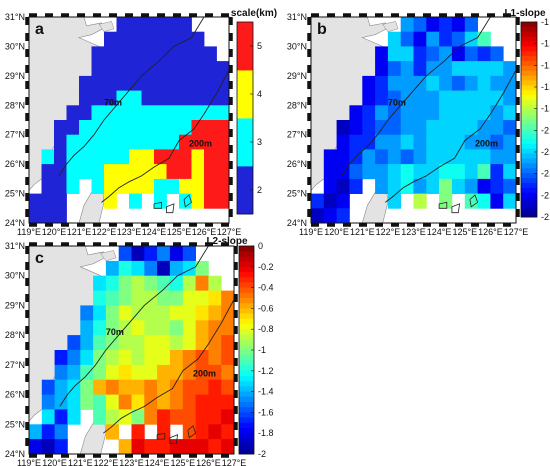 This screenshot has width=550, height=466. I want to click on lon-tick-label: 124°E, so click(157, 462).